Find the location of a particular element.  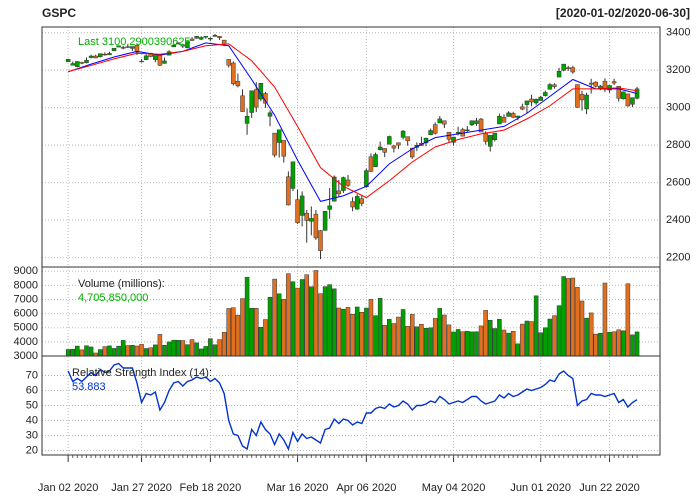

y-tick-label: 2400 is located at coordinates (678, 220).